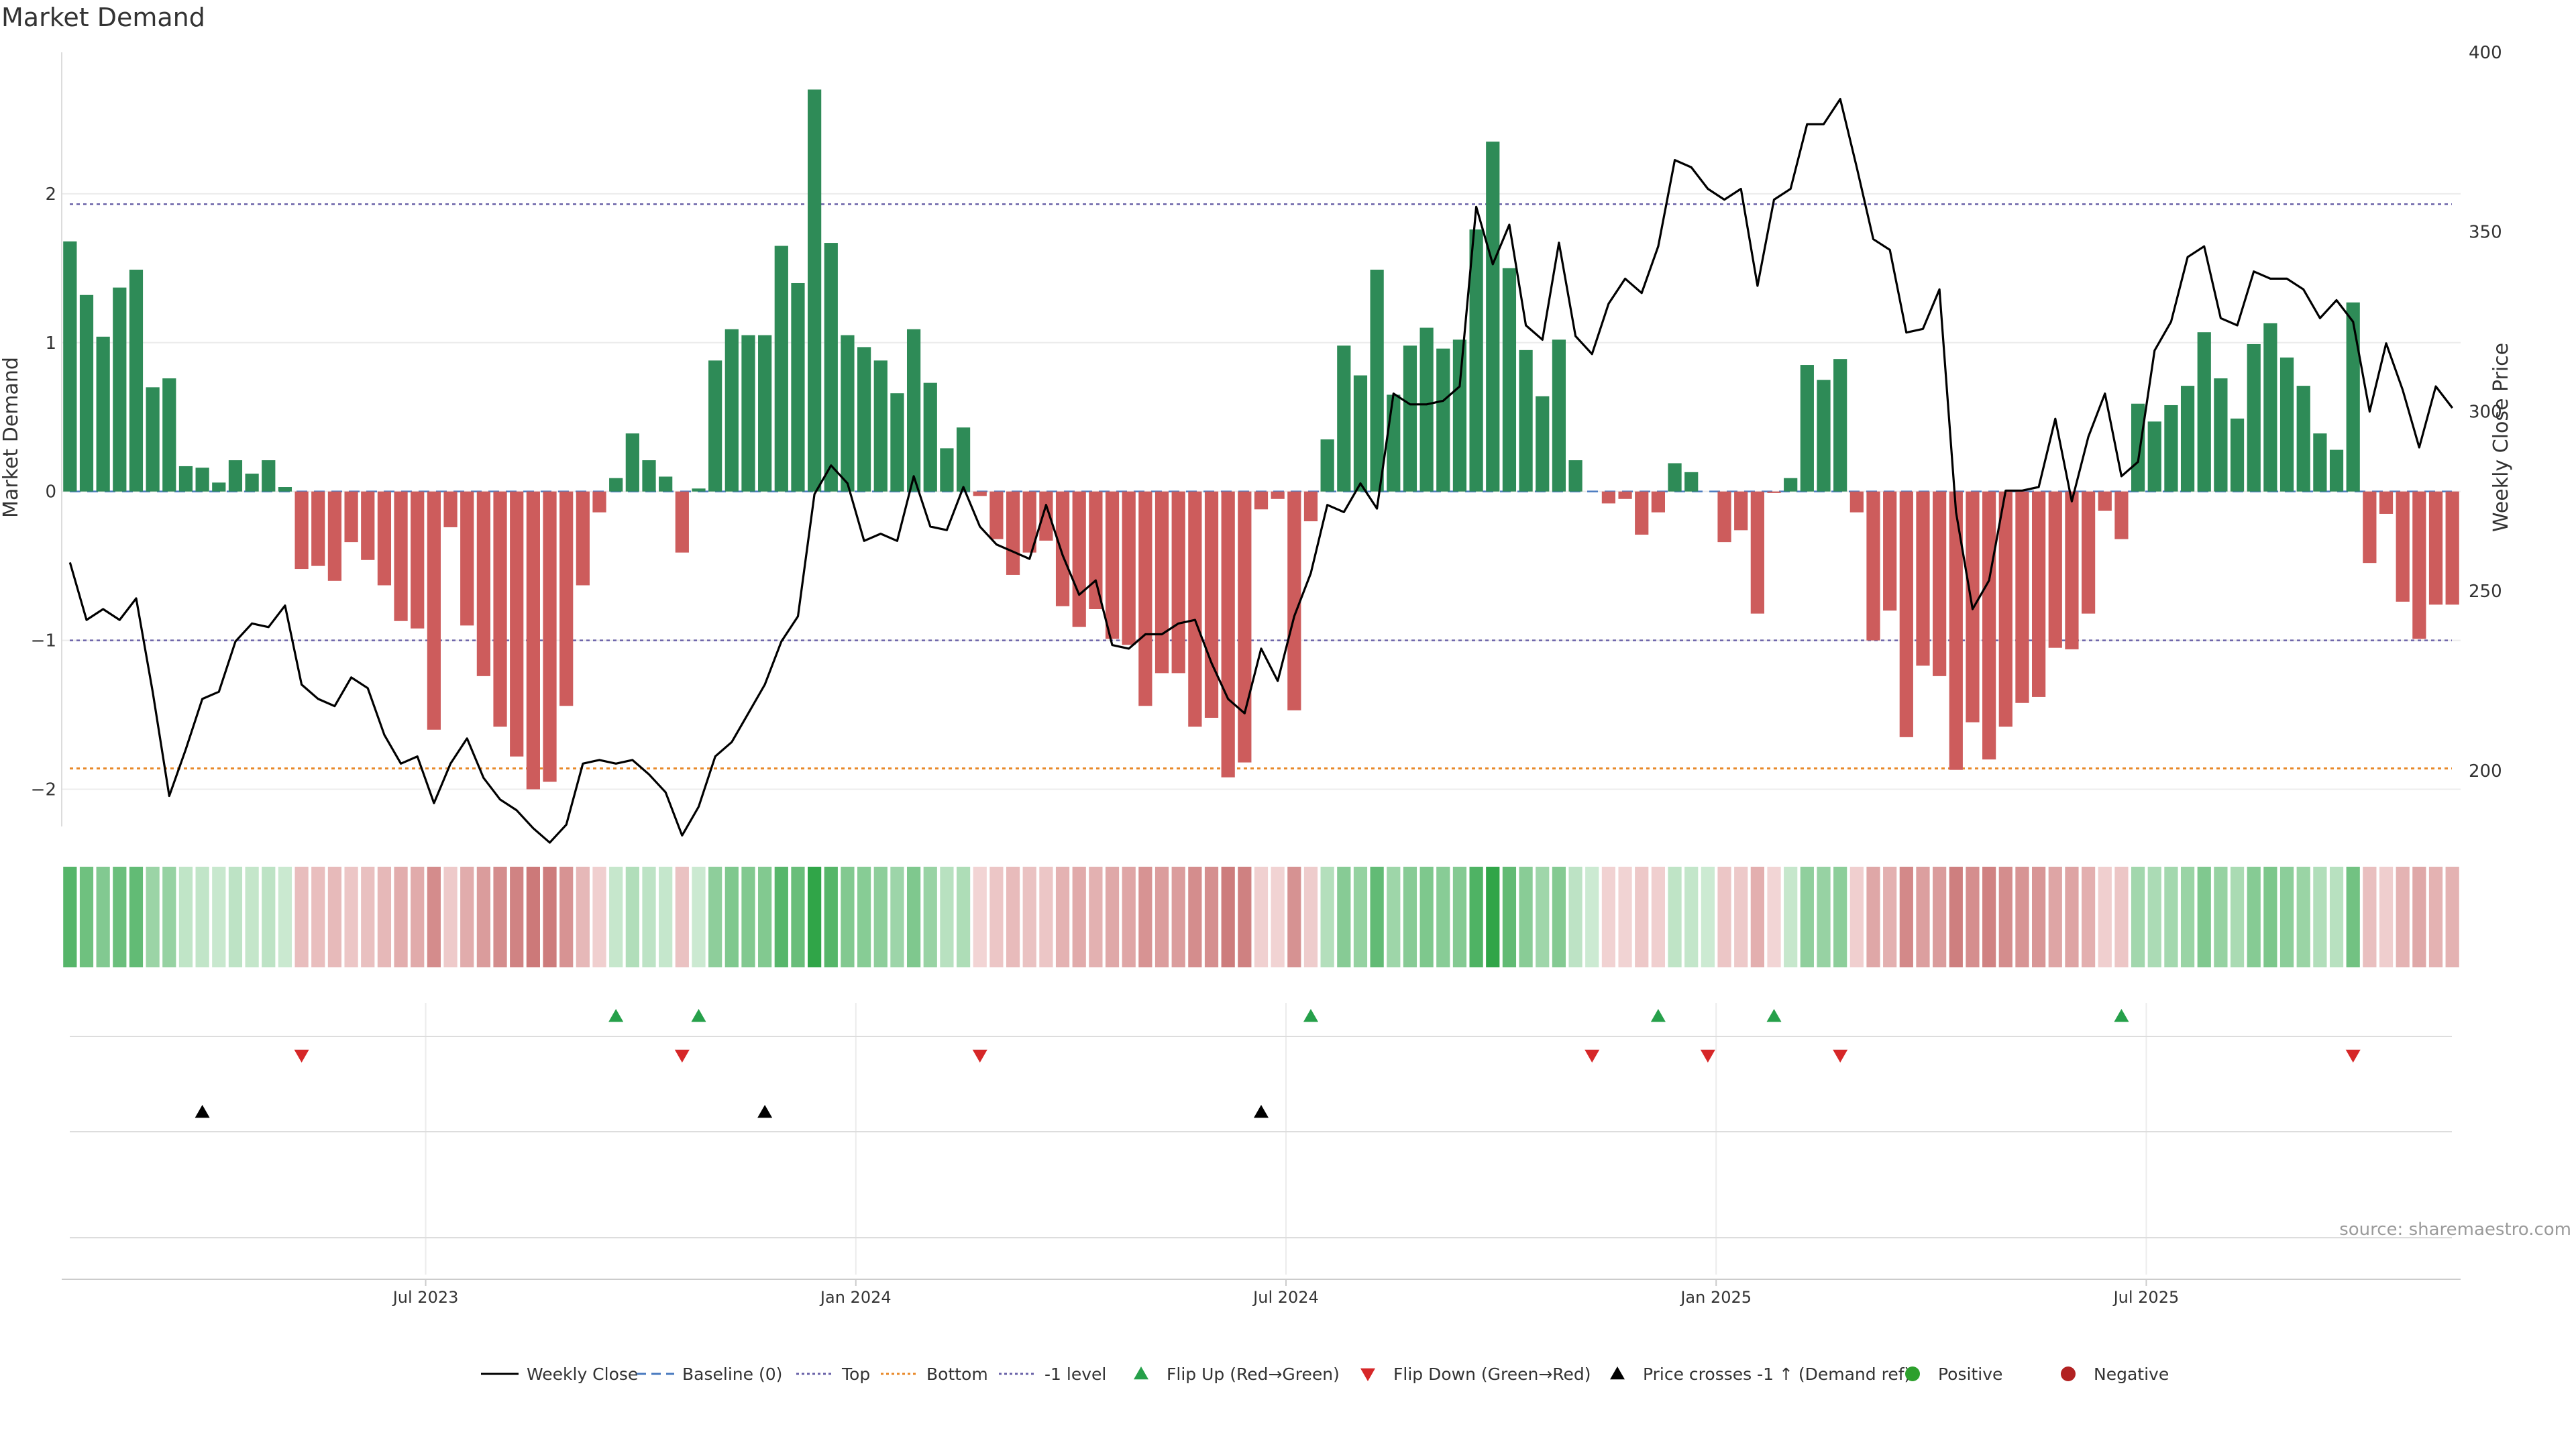 The width and height of the screenshot is (2576, 1449). What do you see at coordinates (1475, 1374) in the screenshot?
I see `legend-item: Flip Down (Green→Red)` at bounding box center [1475, 1374].